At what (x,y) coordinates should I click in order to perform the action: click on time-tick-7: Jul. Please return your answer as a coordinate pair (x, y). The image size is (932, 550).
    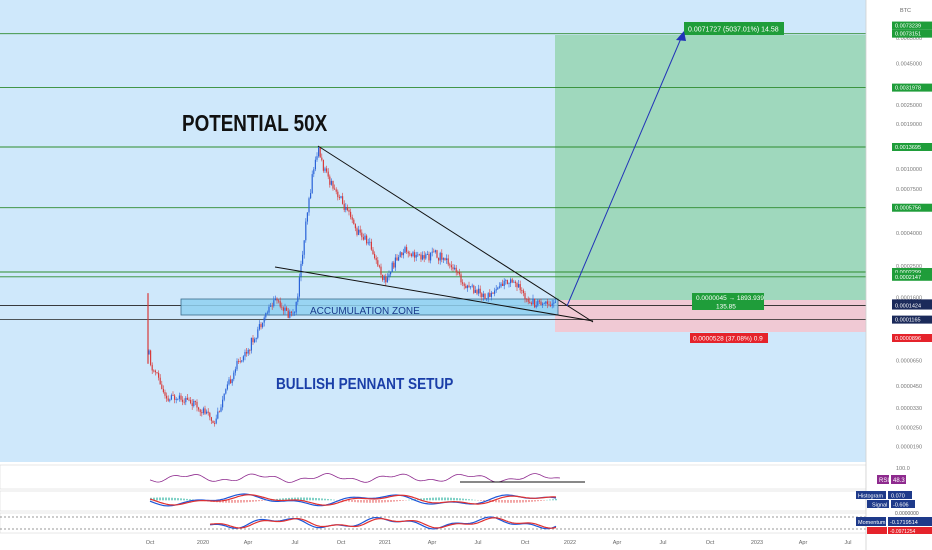
    Looking at the image, I should click on (477, 543).